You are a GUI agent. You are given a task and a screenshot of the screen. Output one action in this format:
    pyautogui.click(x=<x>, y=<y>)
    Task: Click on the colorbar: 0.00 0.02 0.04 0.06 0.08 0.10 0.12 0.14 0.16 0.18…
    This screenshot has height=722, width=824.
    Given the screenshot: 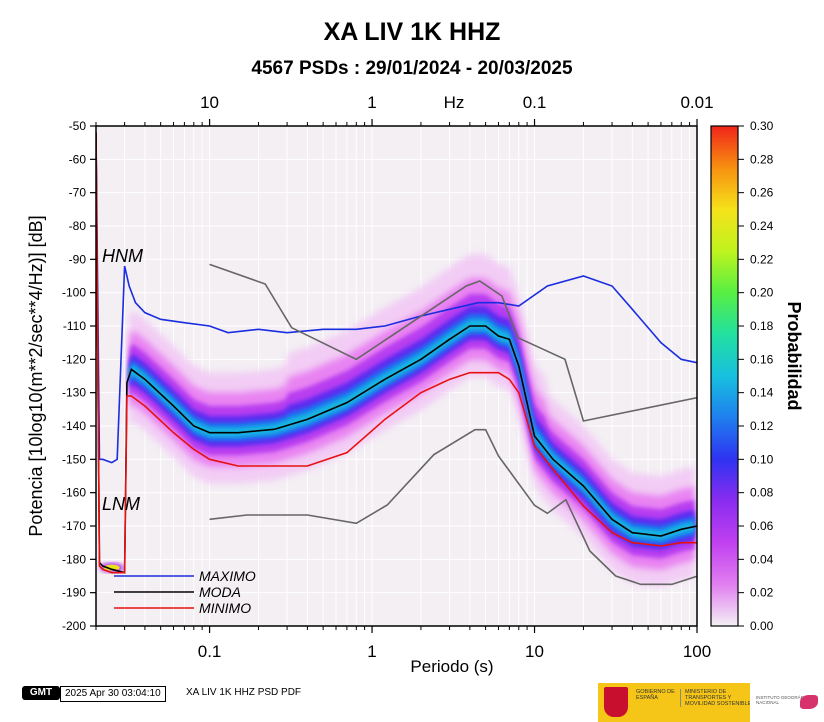 What is the action you would take?
    pyautogui.click(x=742, y=376)
    